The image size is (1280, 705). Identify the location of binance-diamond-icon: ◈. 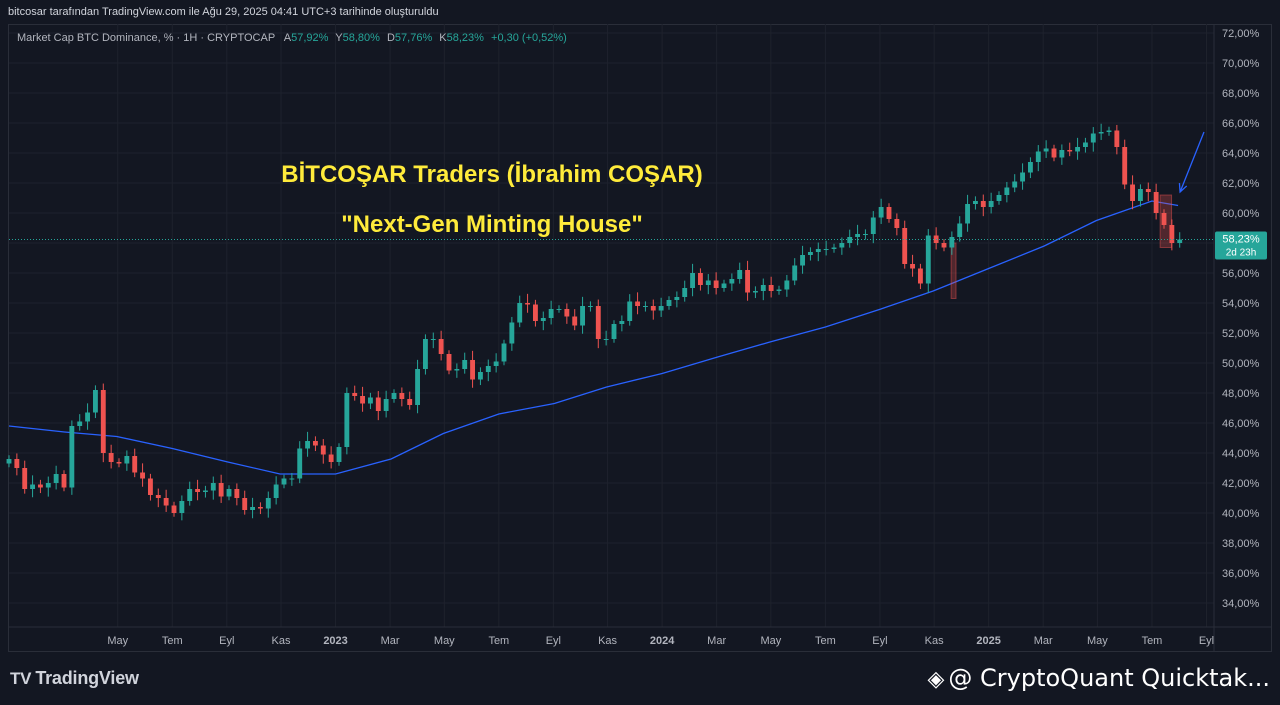
(936, 679).